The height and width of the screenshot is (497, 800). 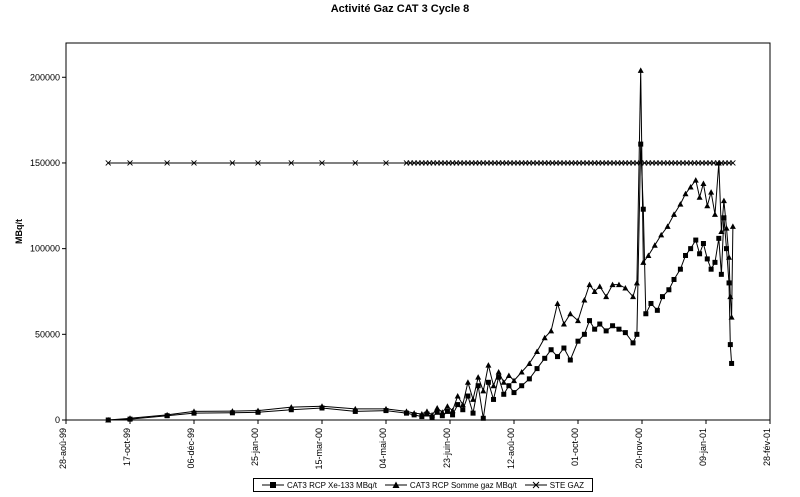 What do you see at coordinates (395, 484) in the screenshot?
I see `legend-triangle-marker-icon` at bounding box center [395, 484].